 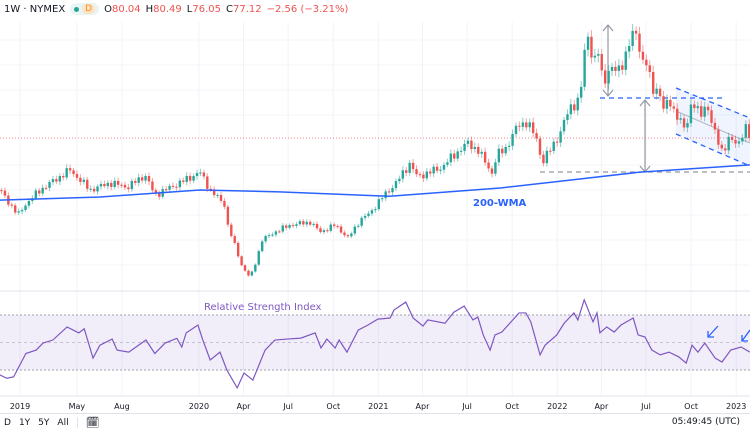 I want to click on market-status-badge: D, so click(x=85, y=9).